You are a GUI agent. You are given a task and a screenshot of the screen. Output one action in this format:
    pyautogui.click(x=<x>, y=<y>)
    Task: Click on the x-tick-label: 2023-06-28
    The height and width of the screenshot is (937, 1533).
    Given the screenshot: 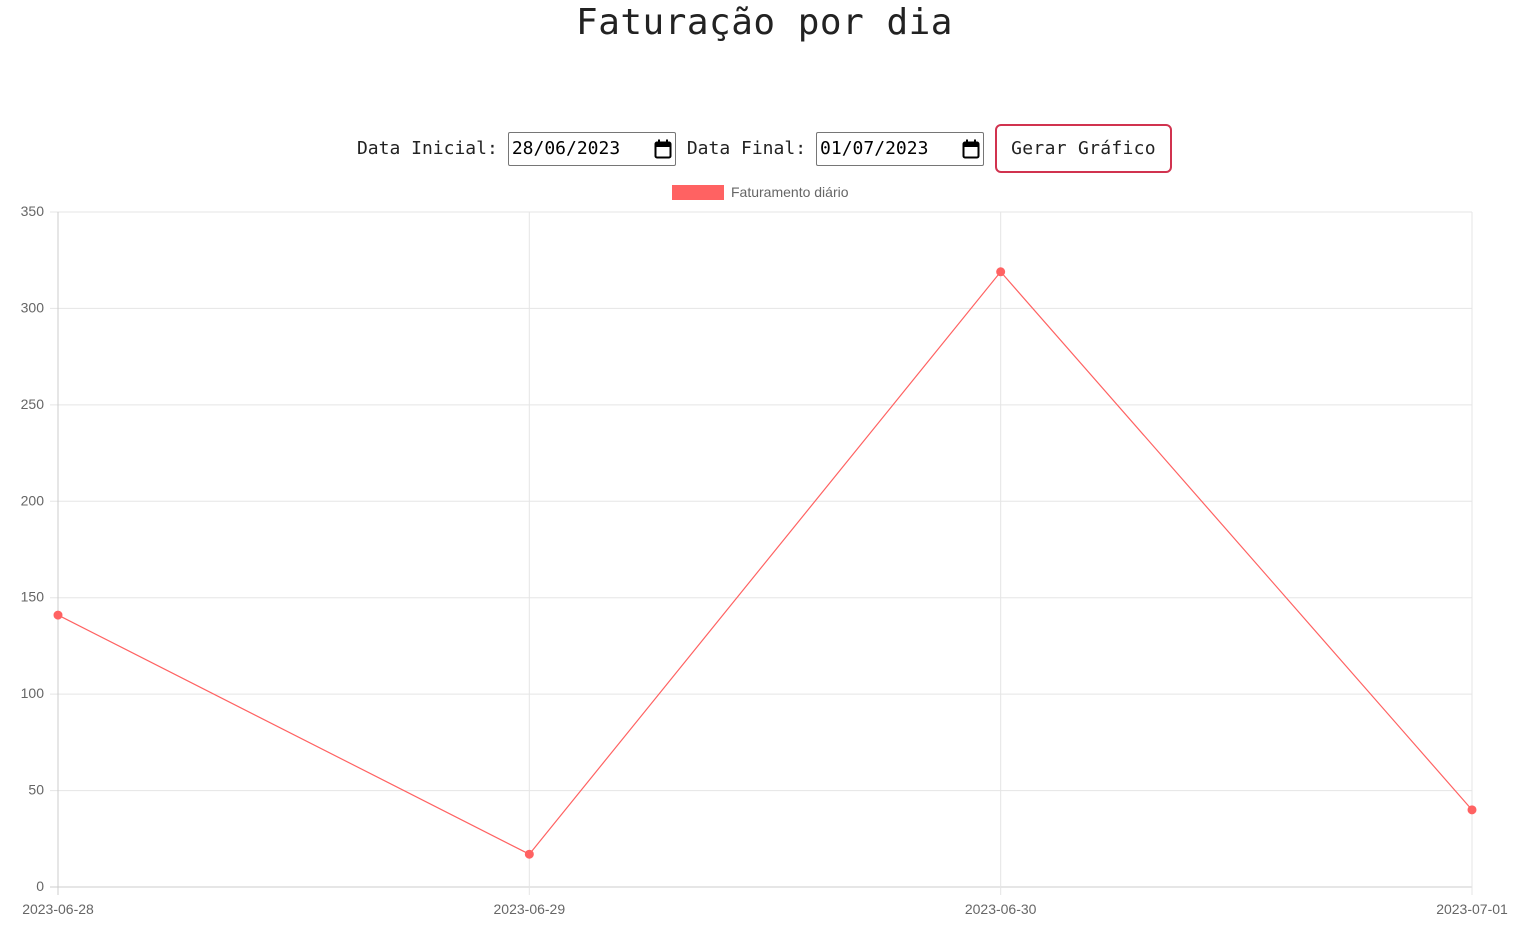 What is the action you would take?
    pyautogui.click(x=58, y=909)
    